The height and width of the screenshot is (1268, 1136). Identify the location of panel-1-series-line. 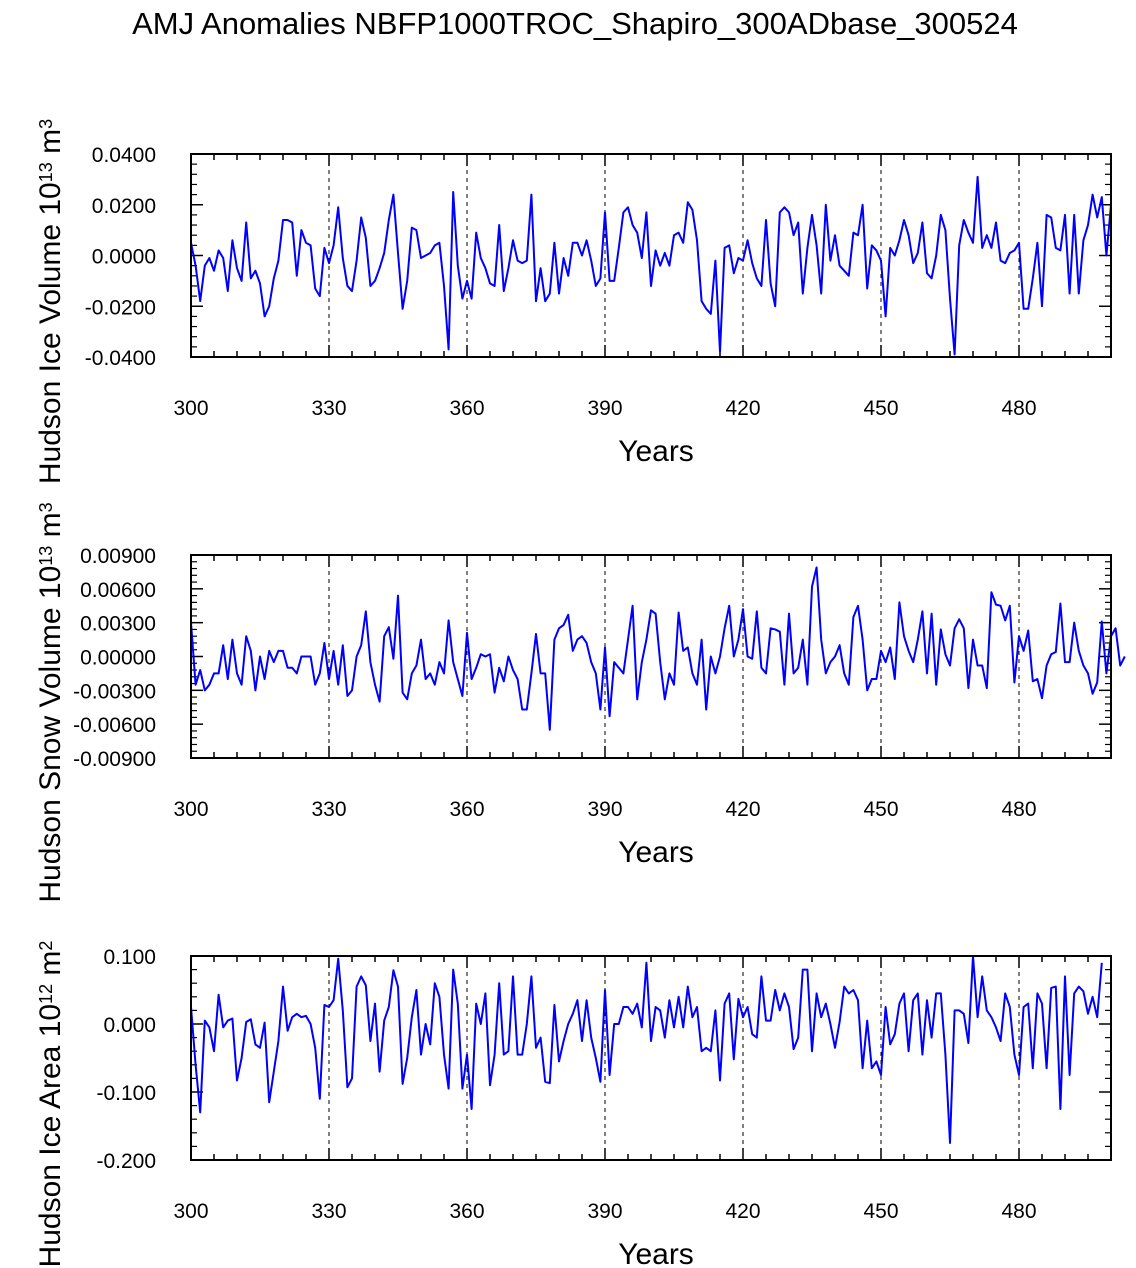
(651, 265).